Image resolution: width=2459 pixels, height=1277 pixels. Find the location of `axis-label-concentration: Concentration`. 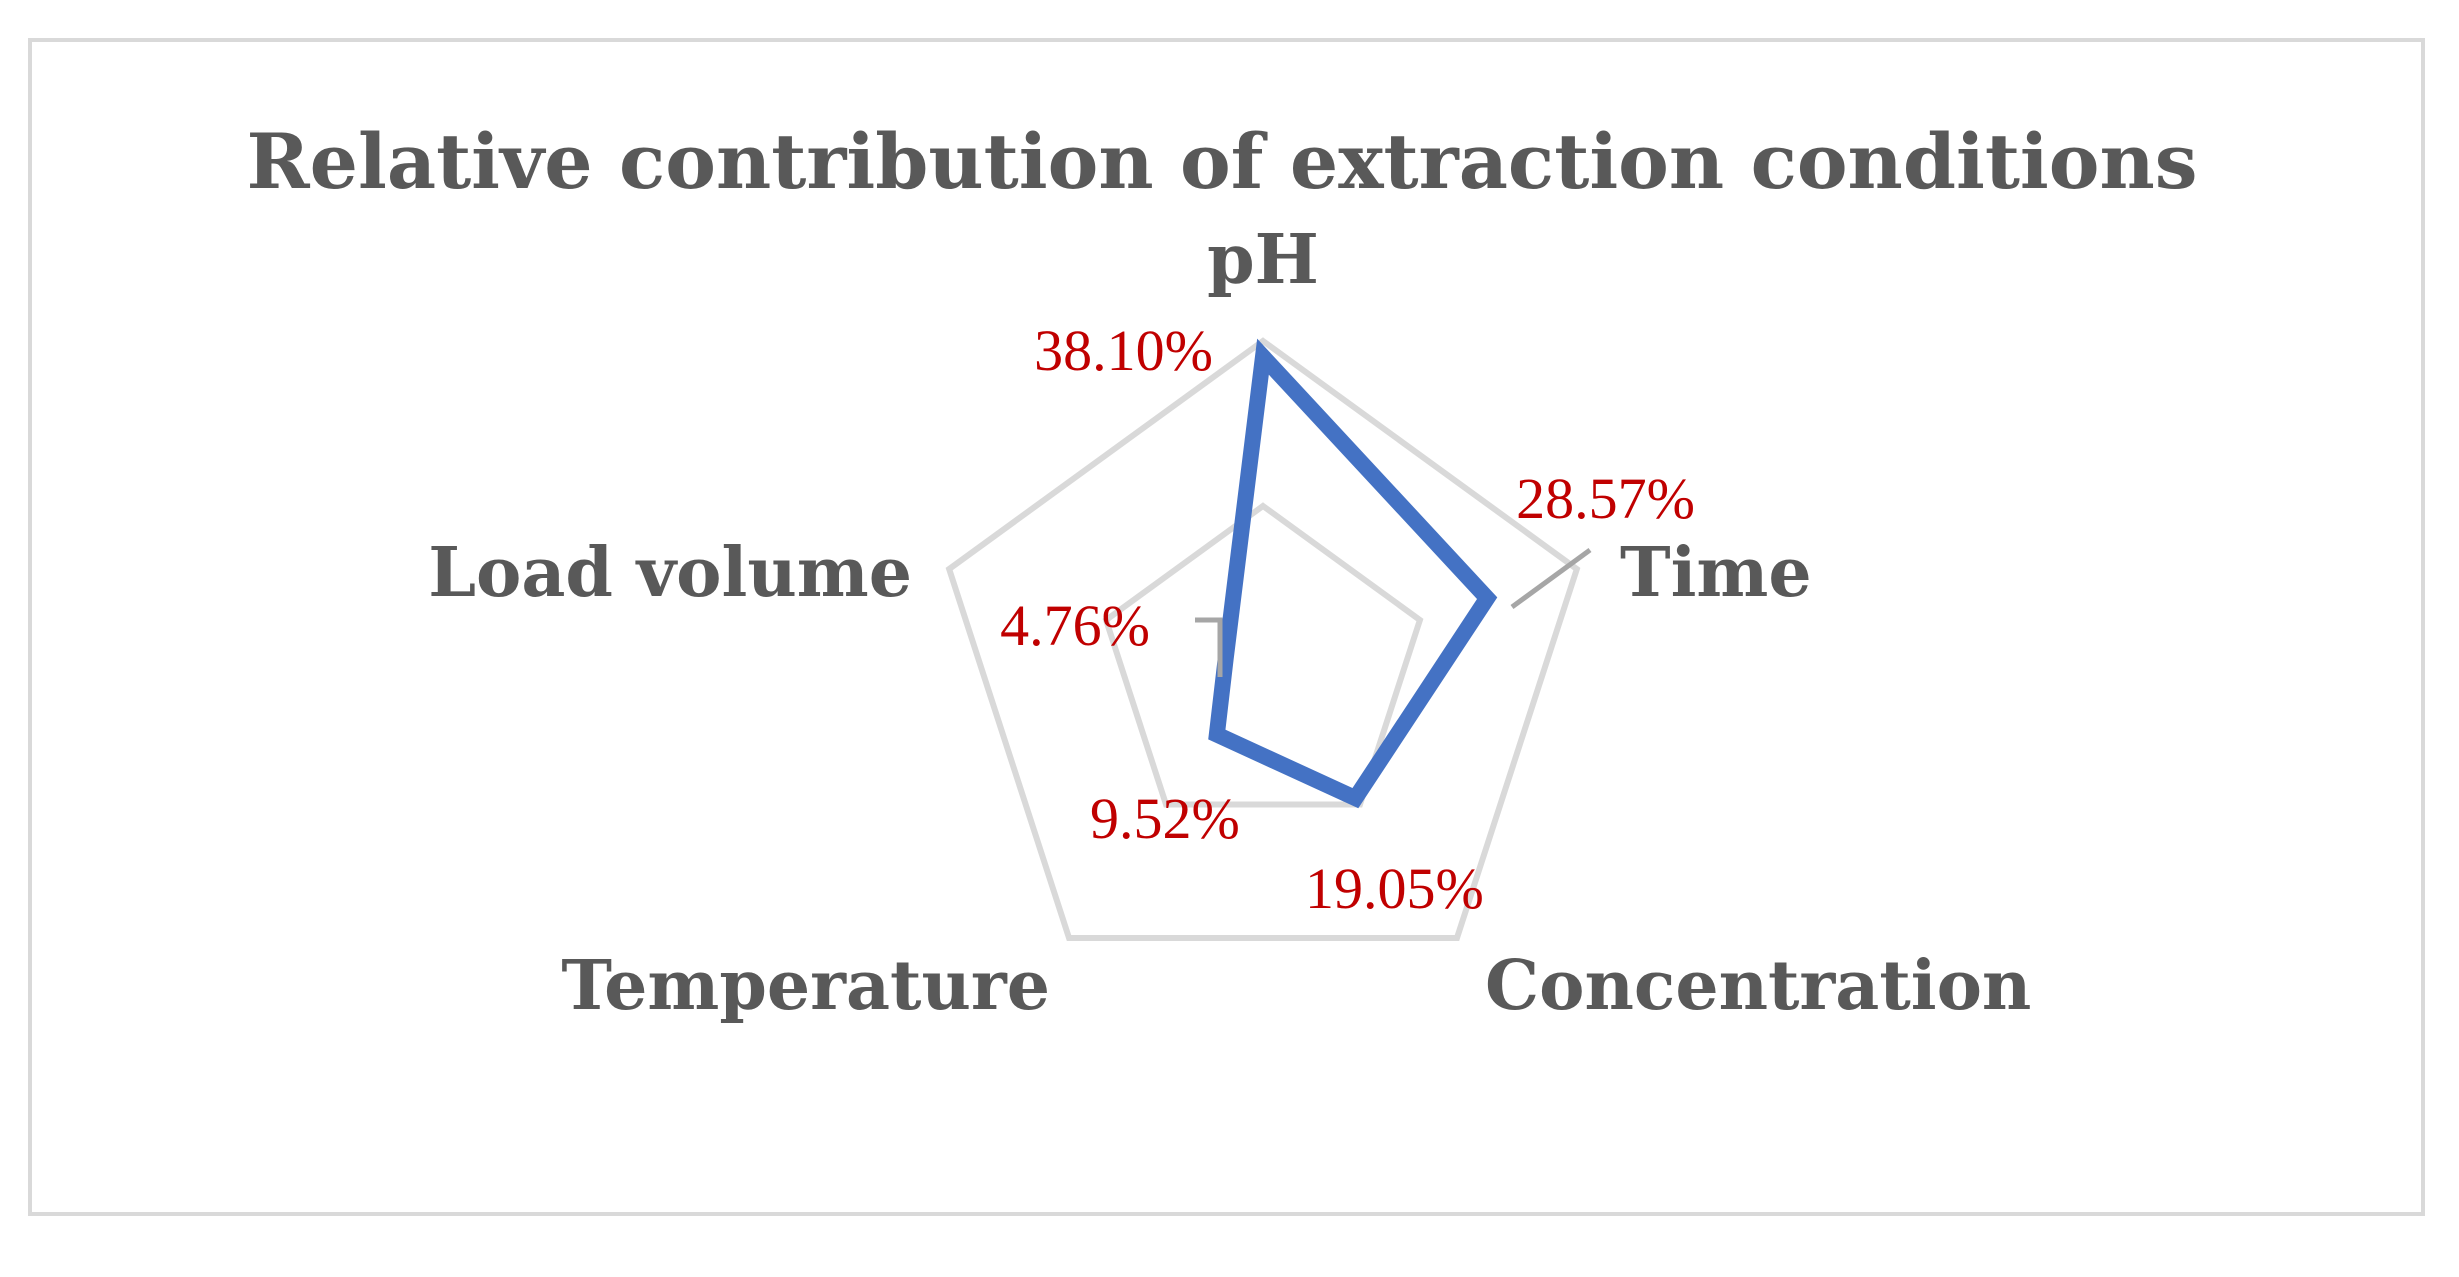

axis-label-concentration: Concentration is located at coordinates (1758, 986).